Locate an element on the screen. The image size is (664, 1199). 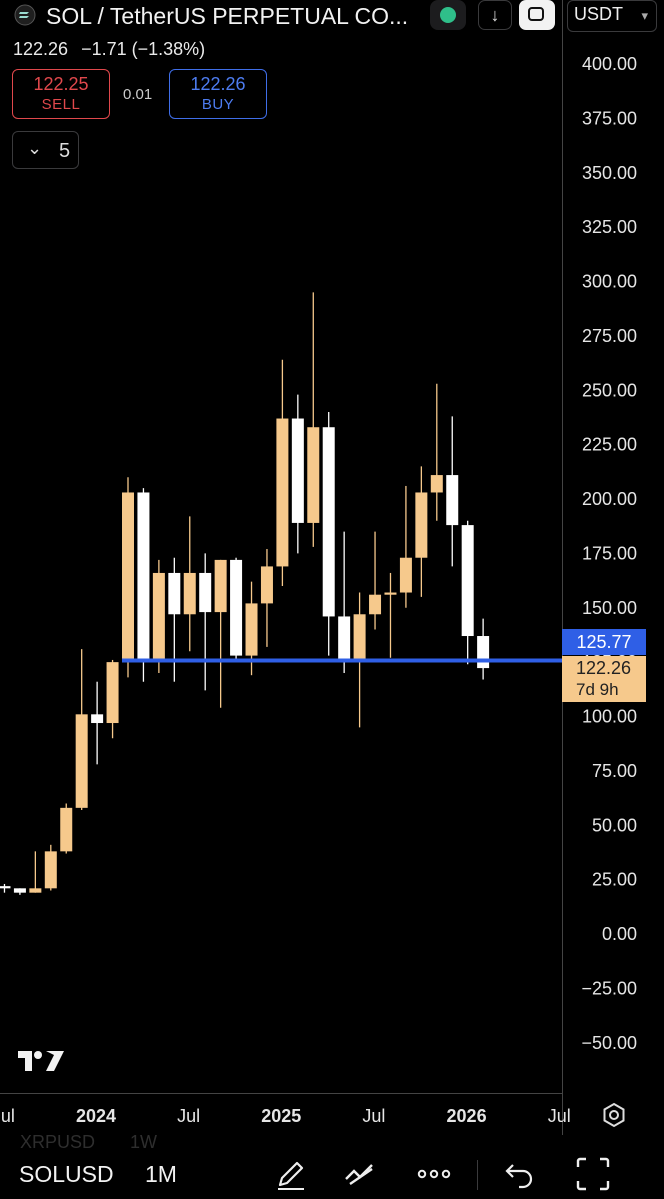
current-price-tag: 122.26 7d 9h is located at coordinates (604, 679).